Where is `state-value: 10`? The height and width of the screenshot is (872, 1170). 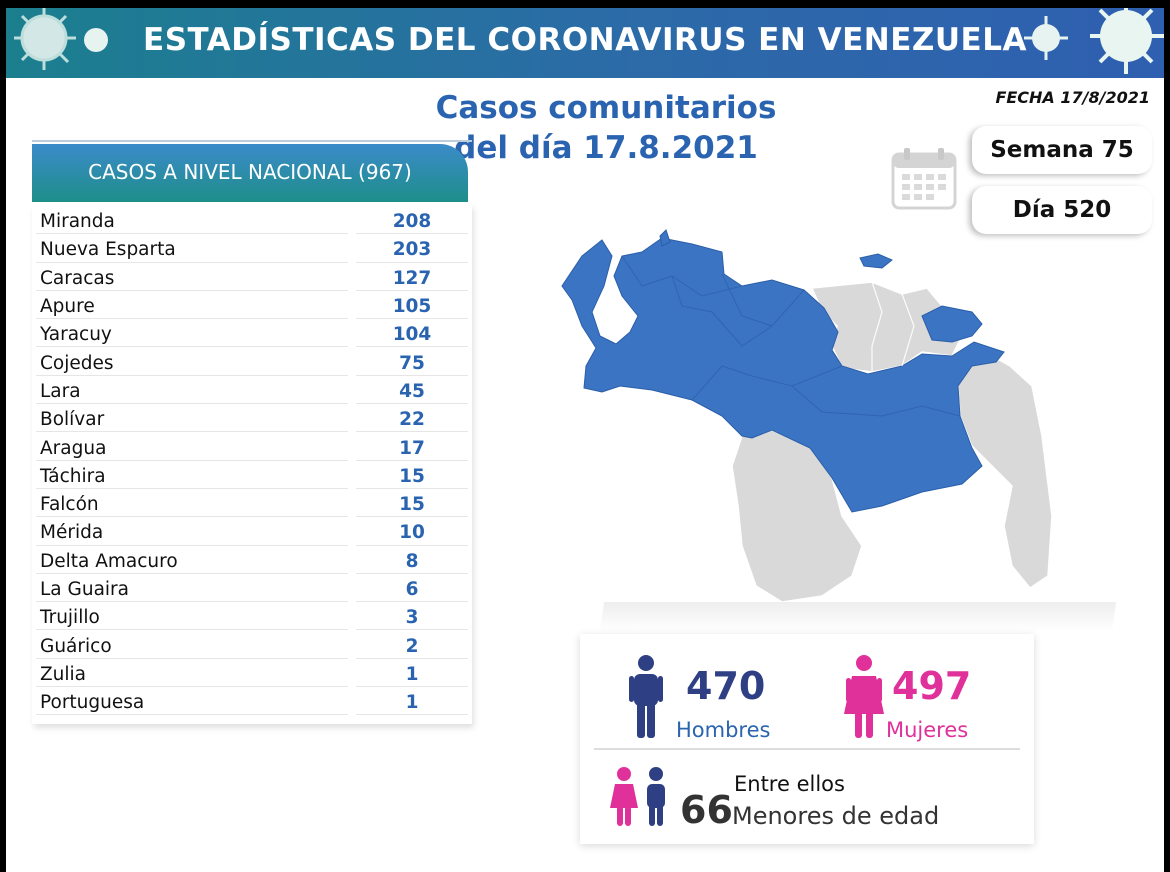
state-value: 10 is located at coordinates (412, 533).